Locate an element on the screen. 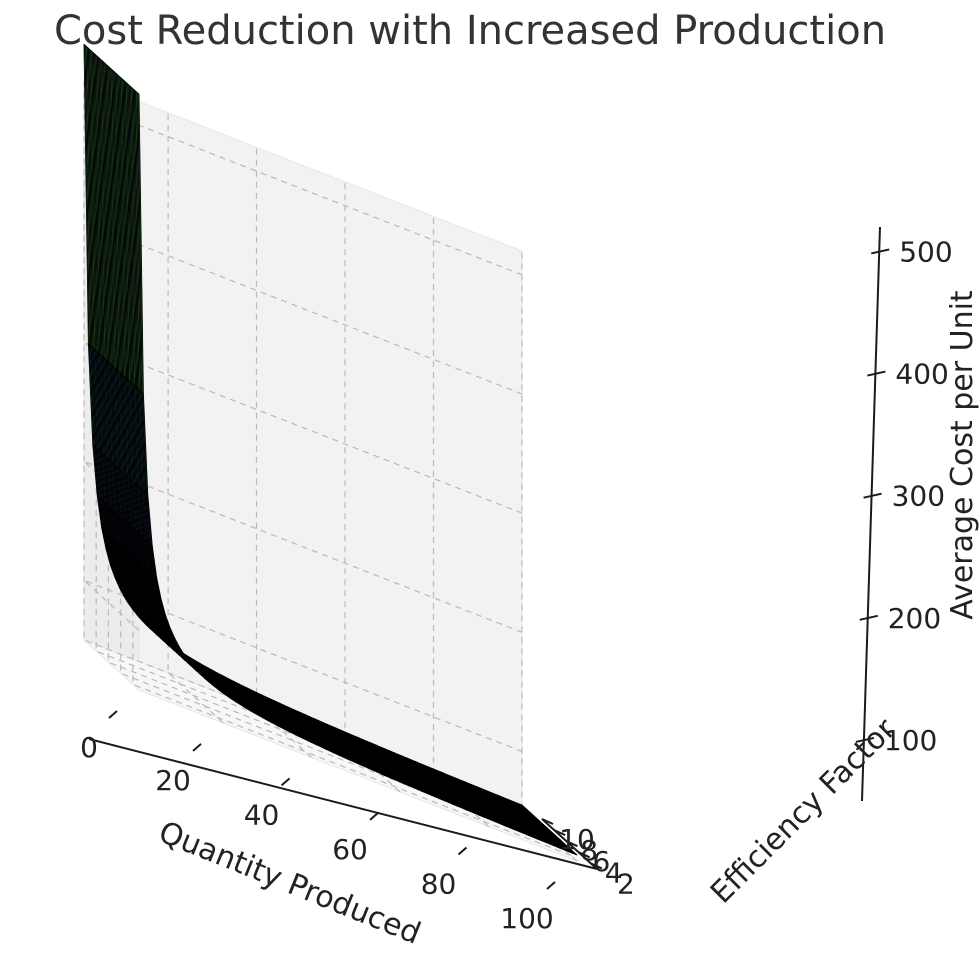  grid-line-z is located at coordinates (303, 665).